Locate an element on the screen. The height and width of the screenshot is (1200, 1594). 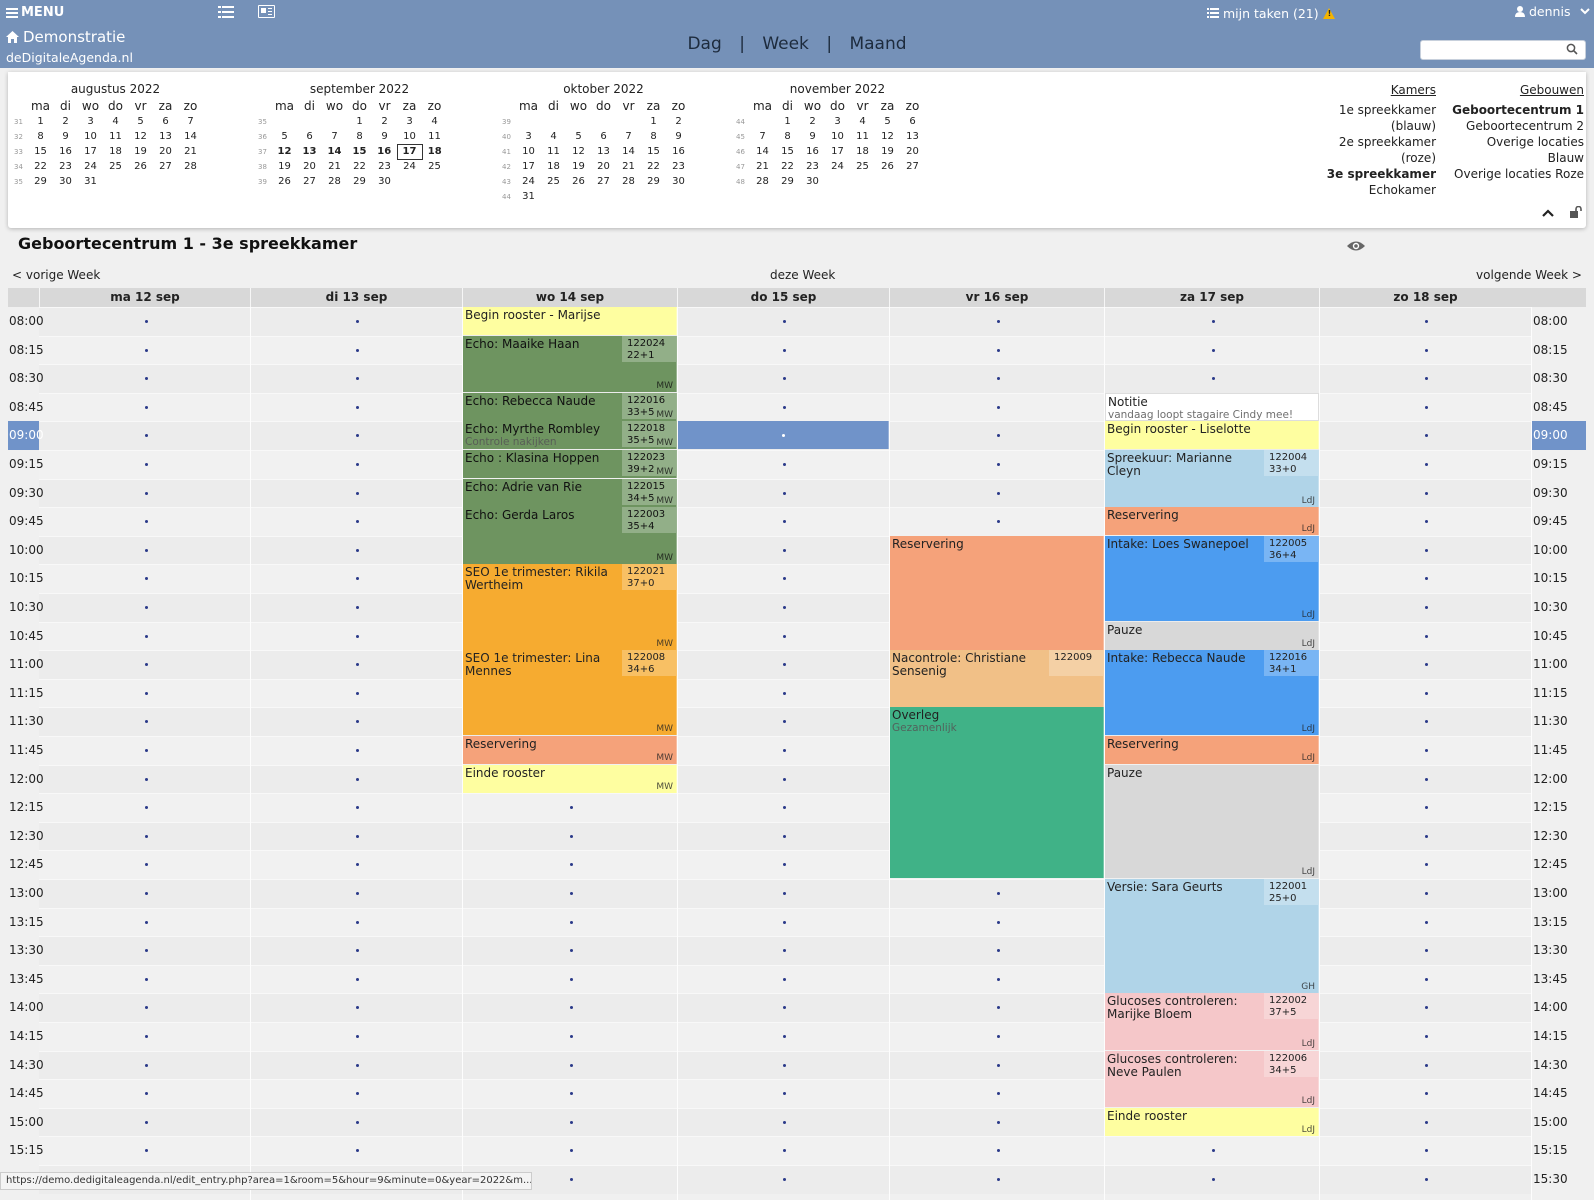
calendar-day: 12 is located at coordinates (284, 151).